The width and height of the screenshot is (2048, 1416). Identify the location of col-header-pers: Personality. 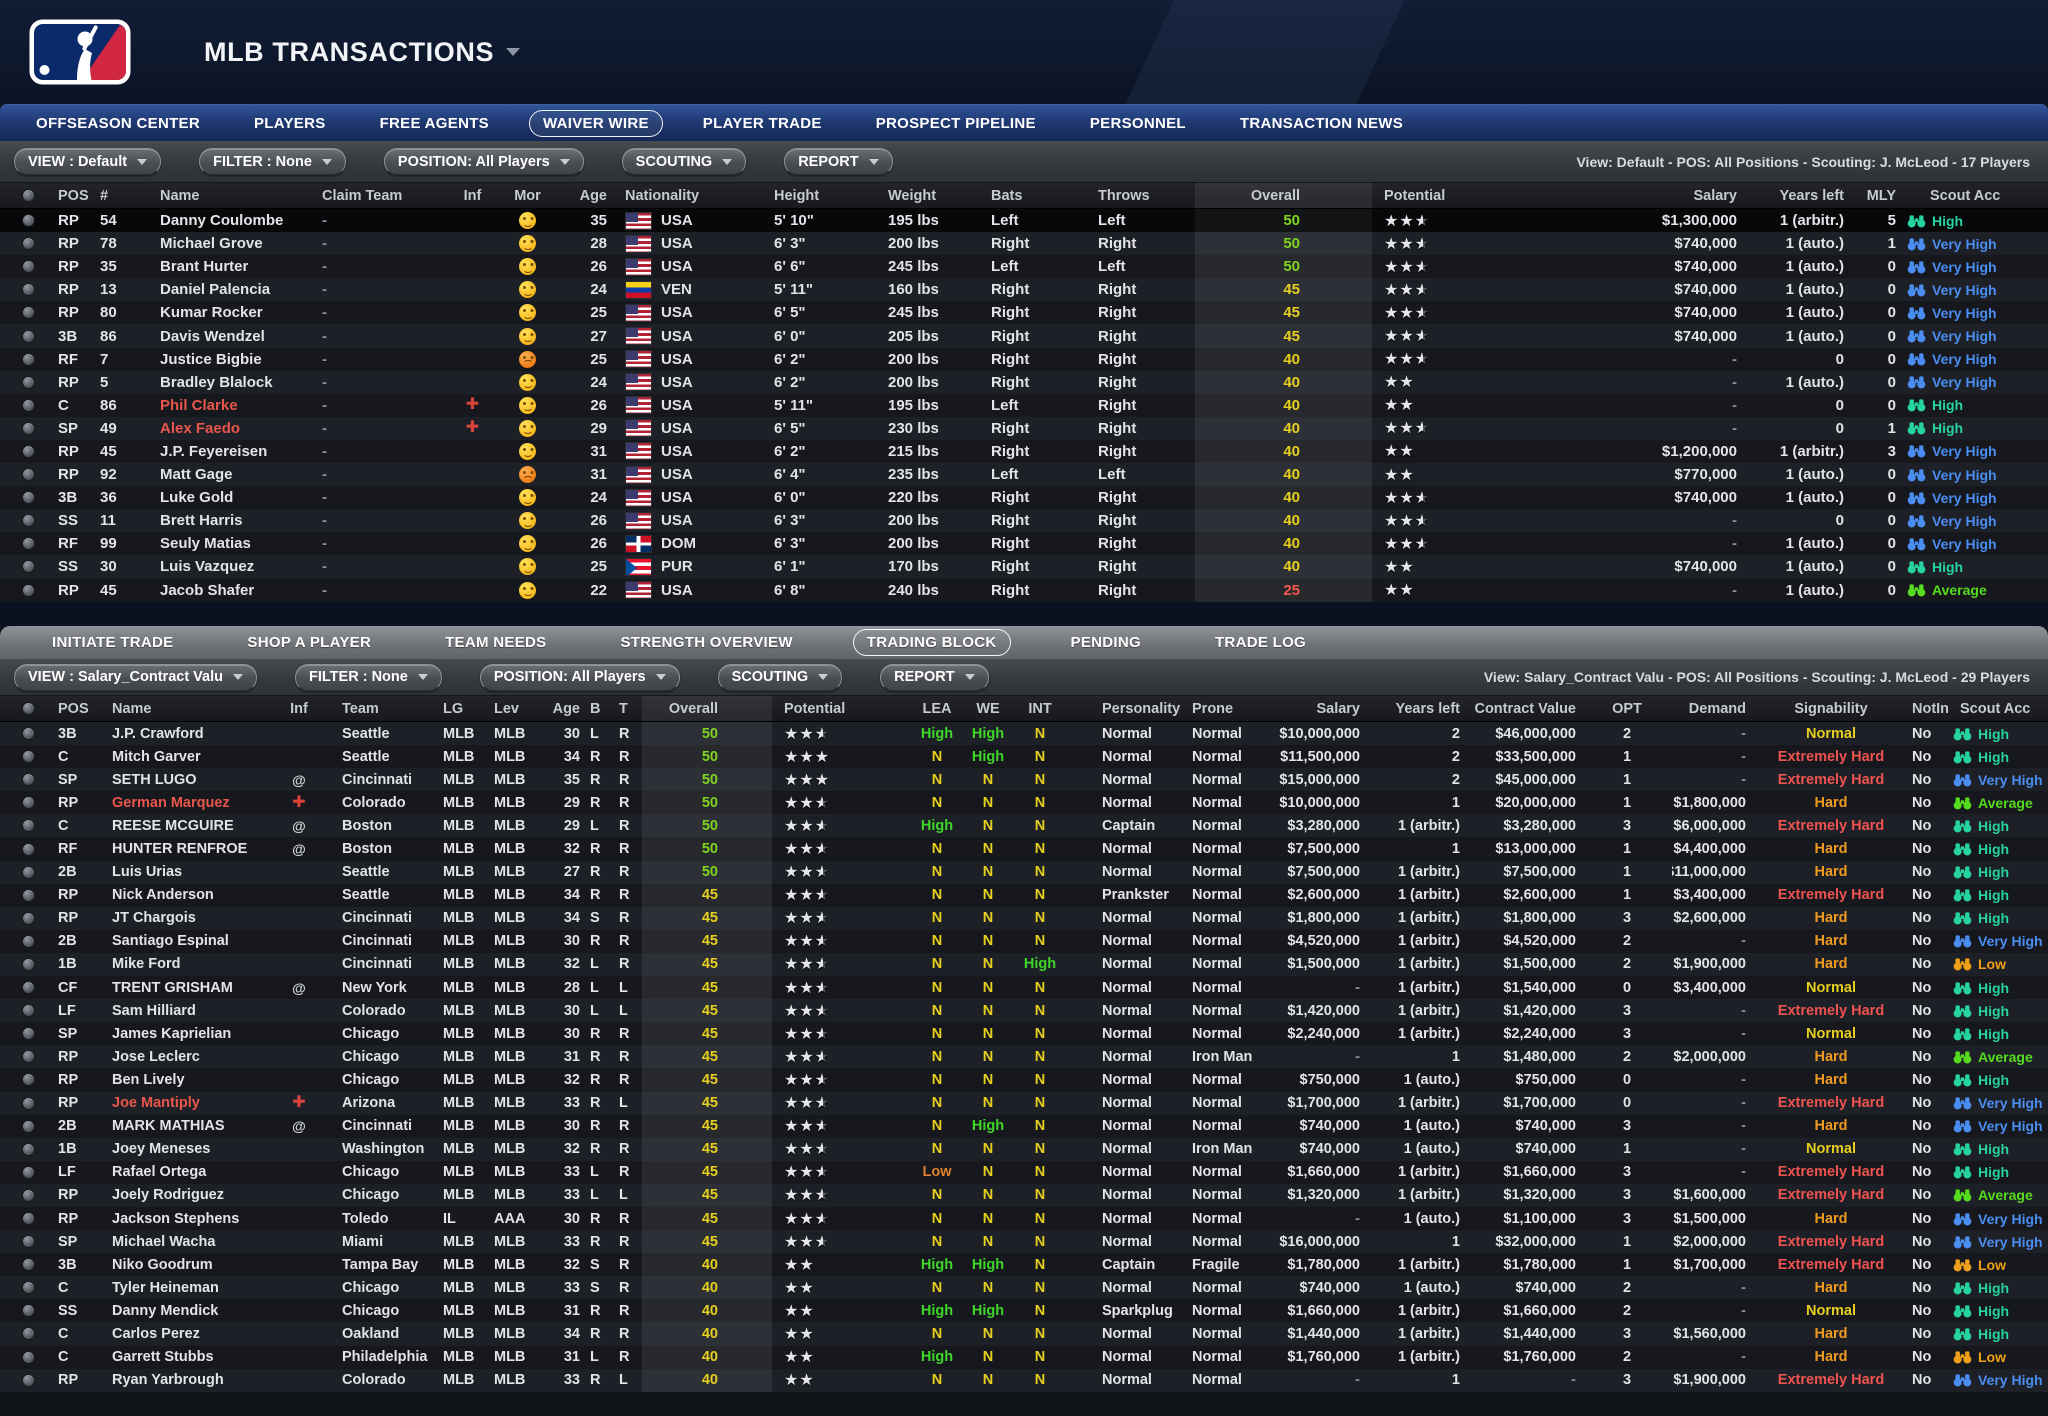
(1141, 708).